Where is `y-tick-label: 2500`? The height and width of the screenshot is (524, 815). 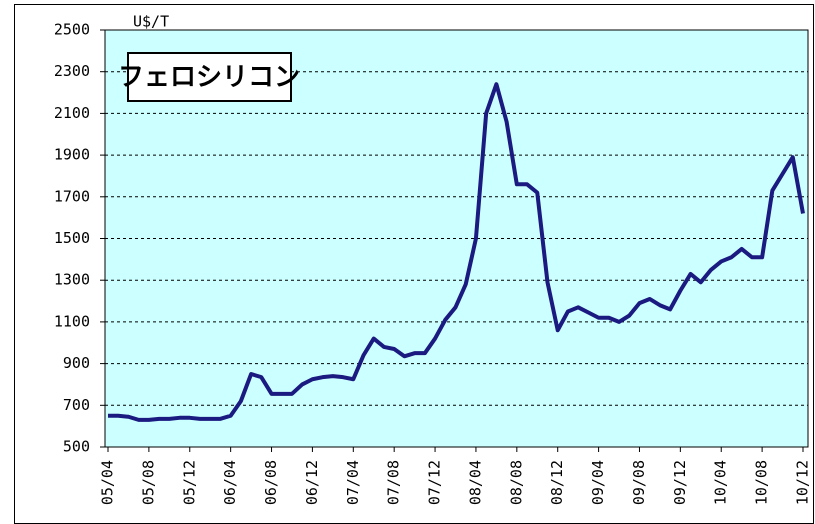 y-tick-label: 2500 is located at coordinates (72, 30).